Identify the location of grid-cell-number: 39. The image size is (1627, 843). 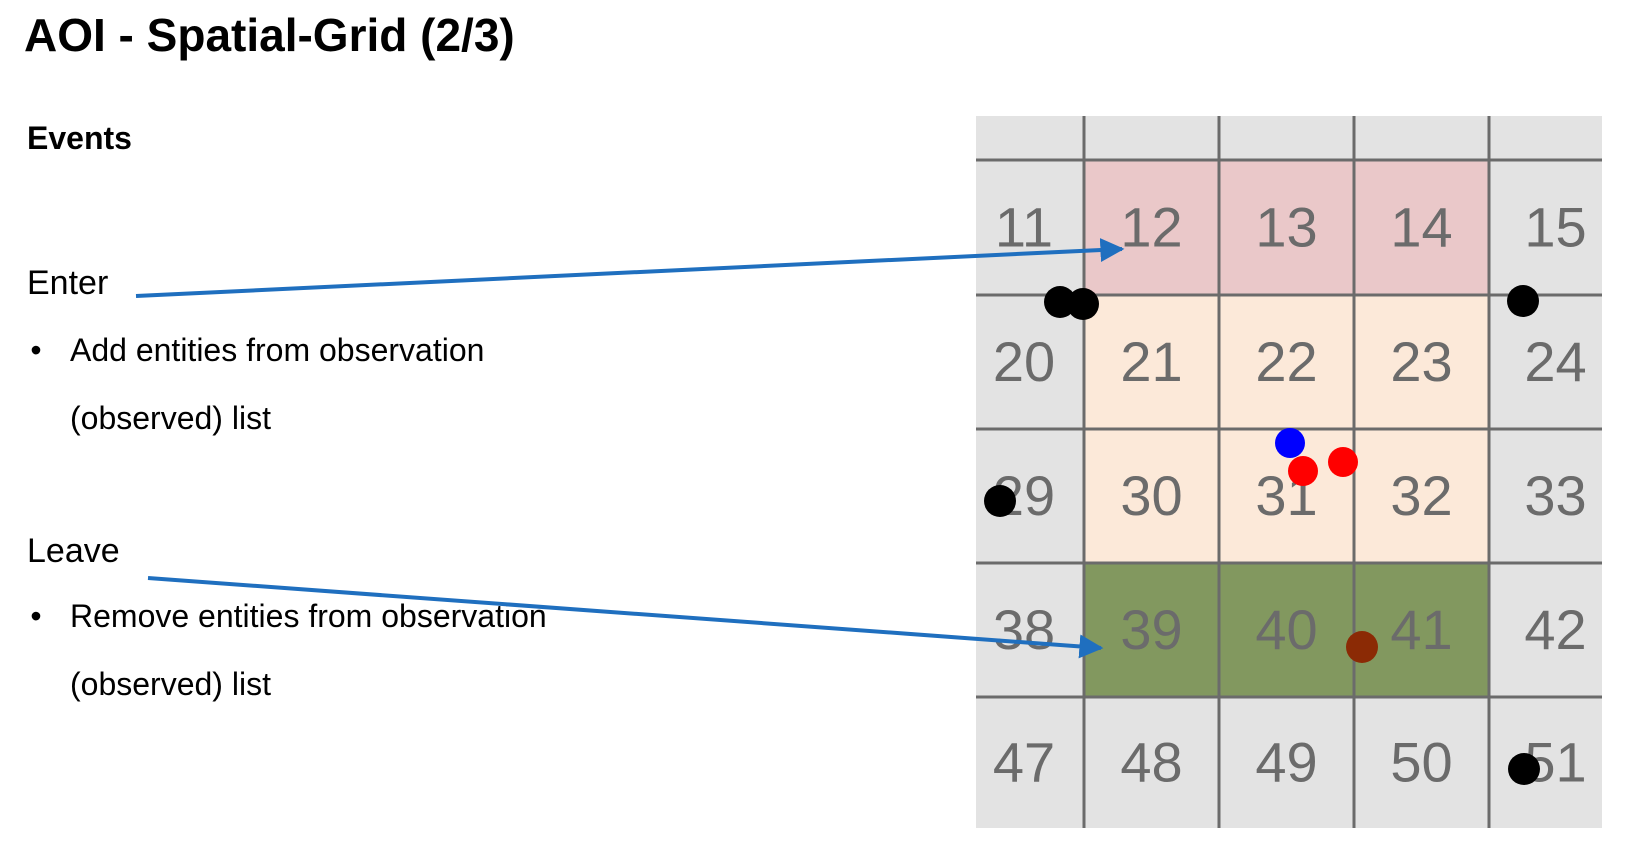
(1151, 629).